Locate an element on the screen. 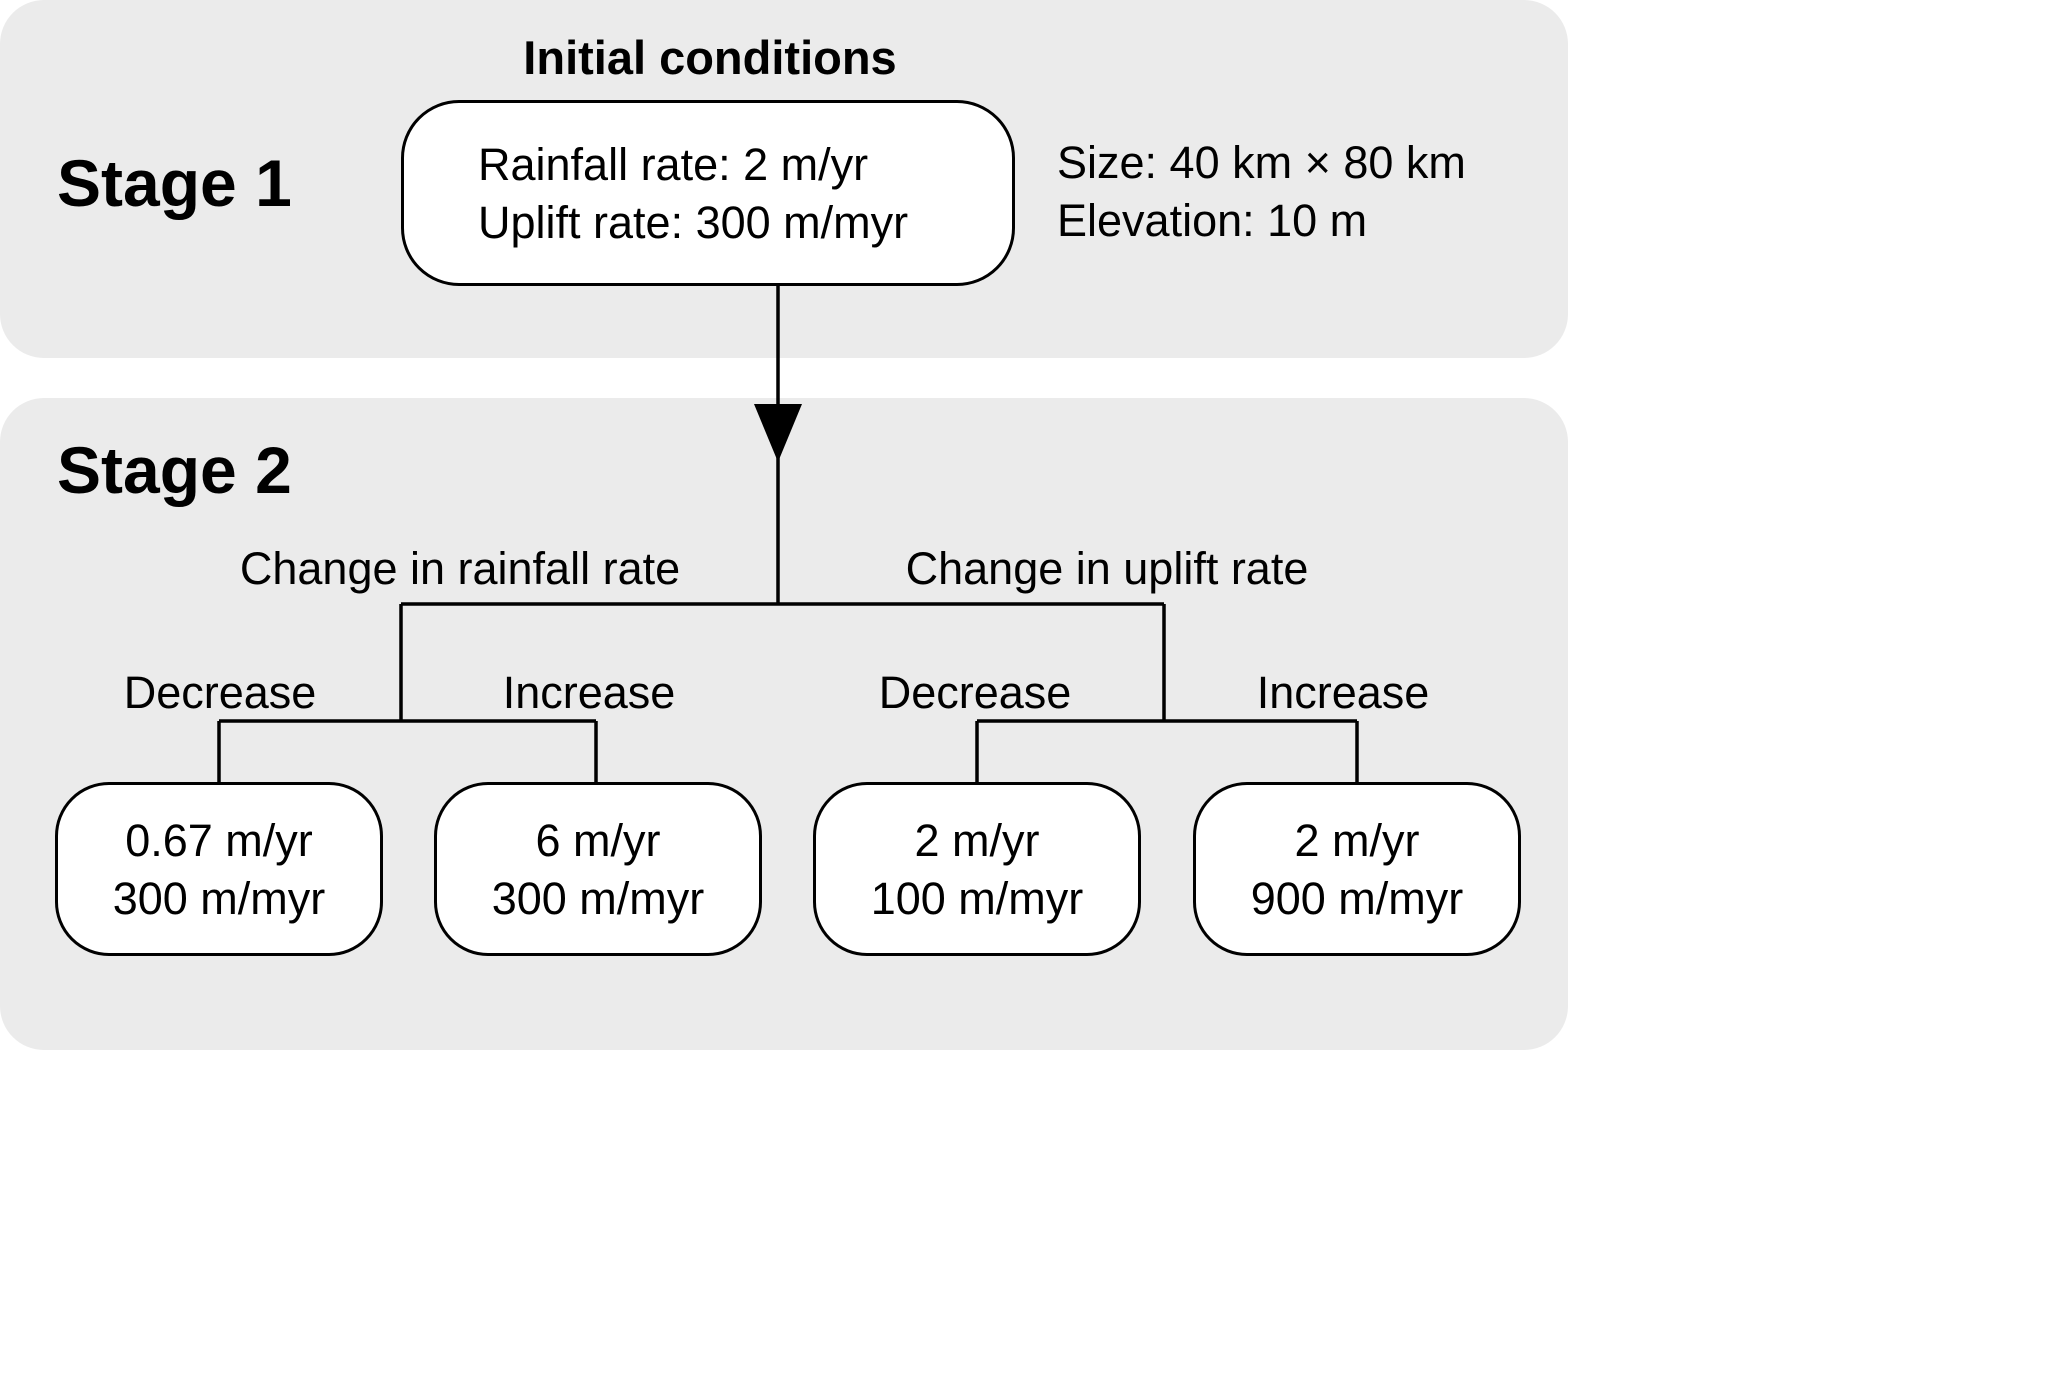  leaf-rainfall-rate: 0.67 m/yr is located at coordinates (219, 840).